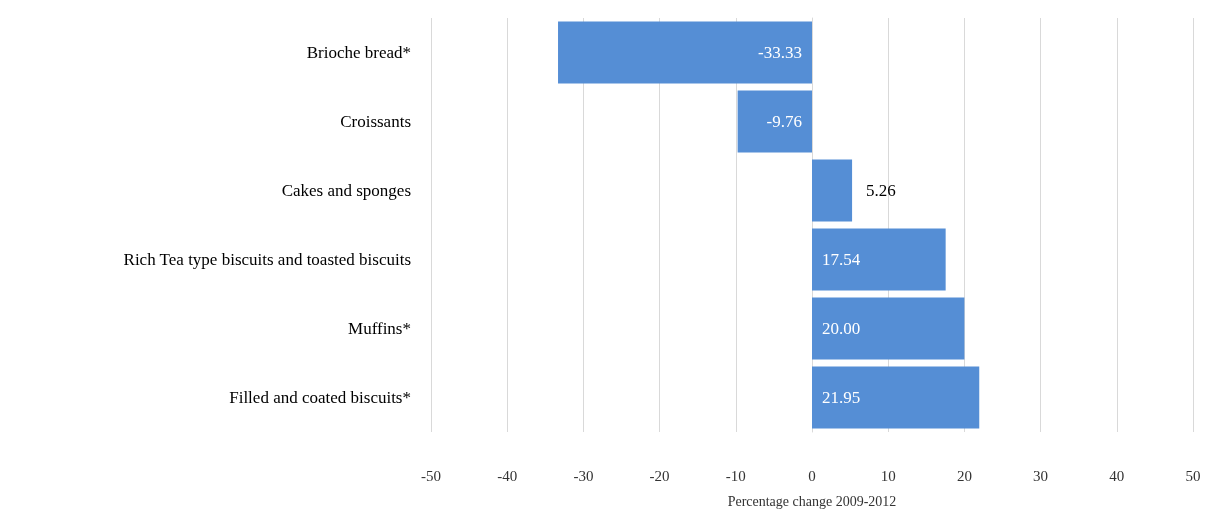  I want to click on y-tick-label: Filled and coated biscuits*, so click(320, 397).